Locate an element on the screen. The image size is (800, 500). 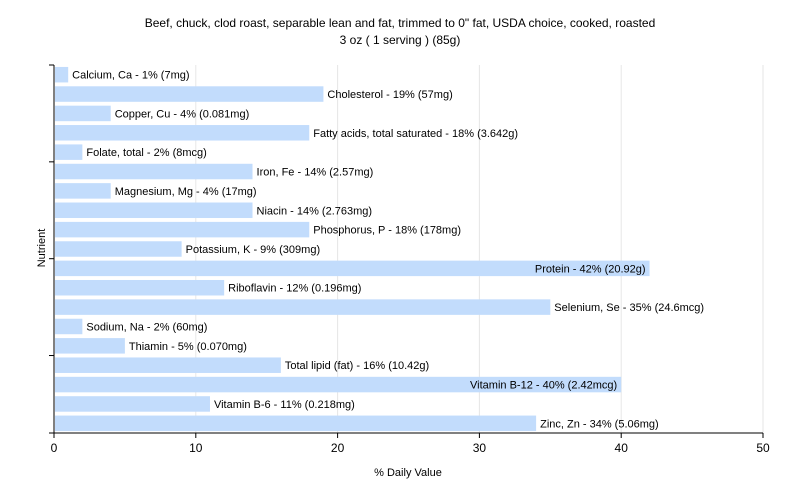
x-tick-label-3: 30 is located at coordinates (480, 448).